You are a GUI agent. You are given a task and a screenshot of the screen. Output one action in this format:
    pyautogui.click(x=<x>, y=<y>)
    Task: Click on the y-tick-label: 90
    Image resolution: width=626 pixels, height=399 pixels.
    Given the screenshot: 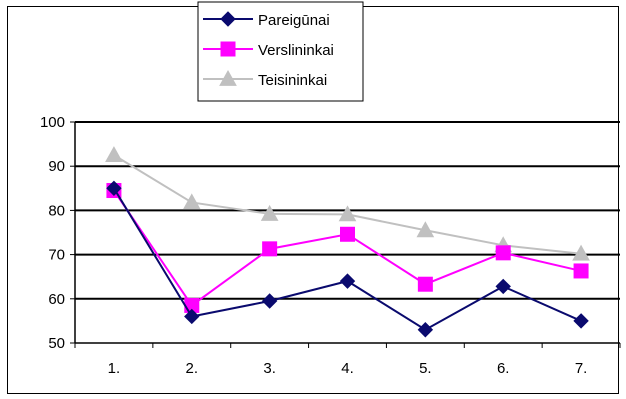 What is the action you would take?
    pyautogui.click(x=56, y=166)
    